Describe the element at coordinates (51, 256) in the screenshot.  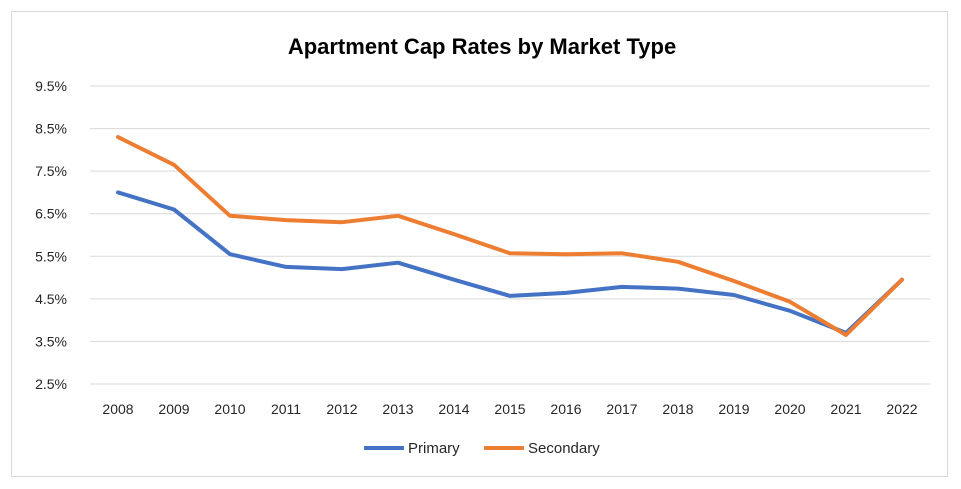
I see `y-tick-label: 5.5%` at that location.